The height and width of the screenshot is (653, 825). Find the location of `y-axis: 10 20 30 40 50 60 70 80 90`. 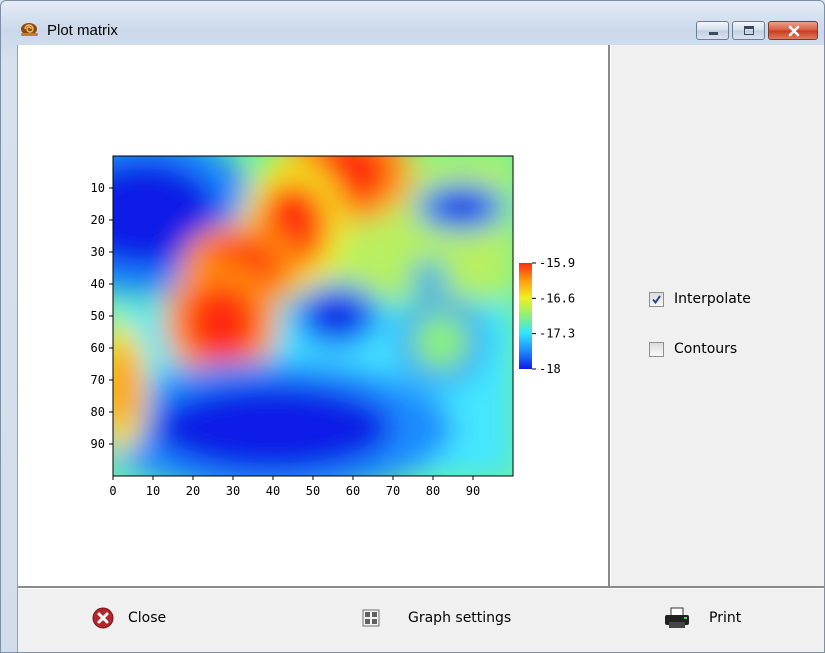

y-axis: 10 20 30 40 50 60 70 80 90 is located at coordinates (102, 316).